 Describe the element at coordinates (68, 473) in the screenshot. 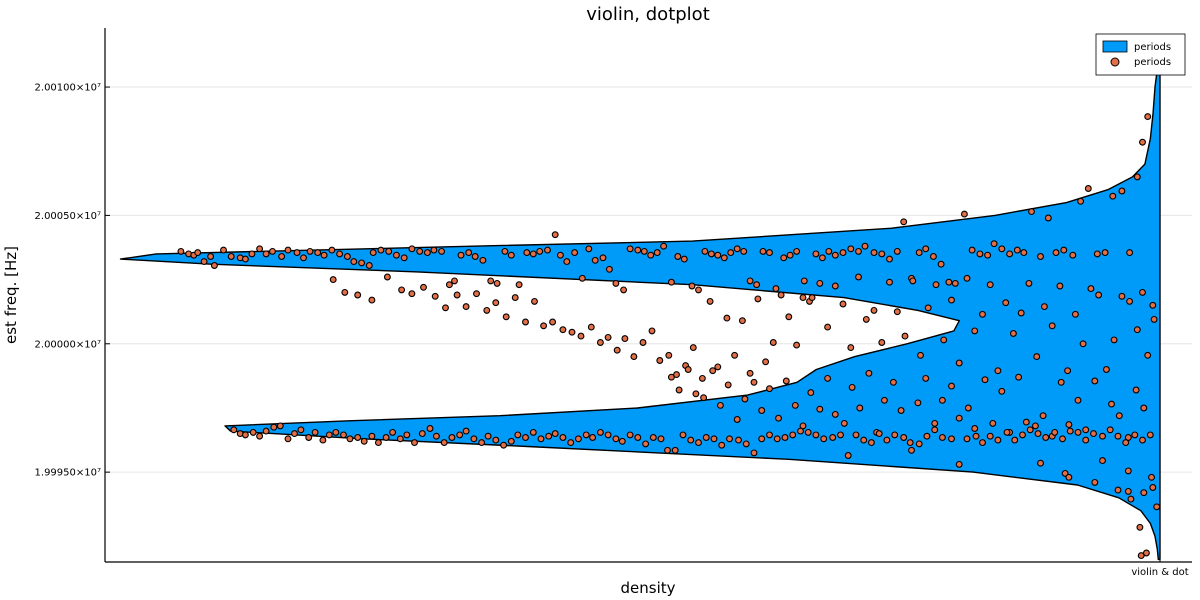

I see `y-tick-label: 1.99950×10⁷` at that location.